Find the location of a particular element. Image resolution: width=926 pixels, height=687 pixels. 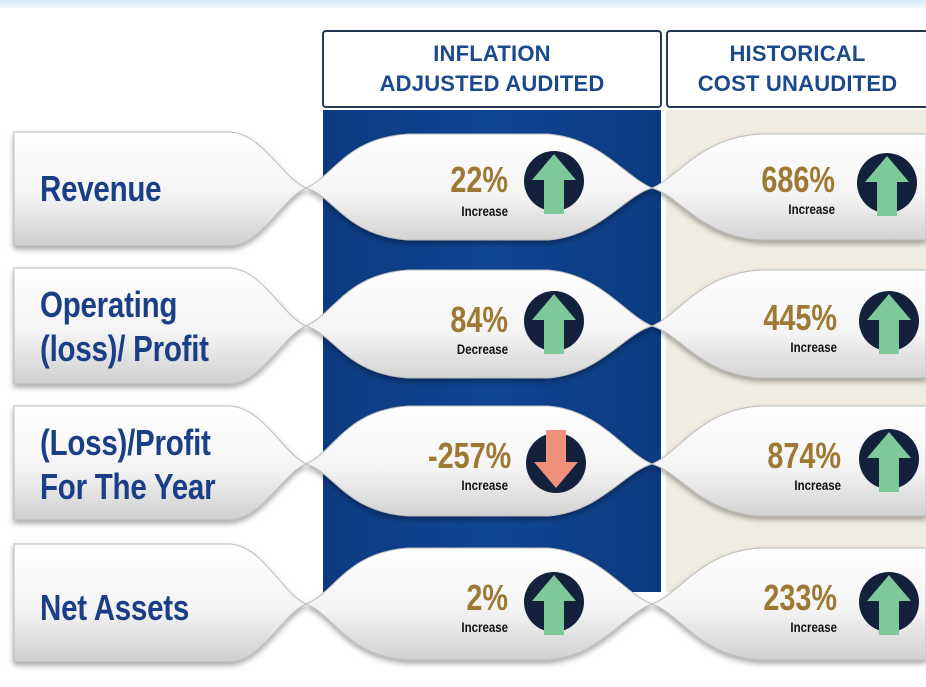

operating-profit-inflation-value: 84% is located at coordinates (479, 319).